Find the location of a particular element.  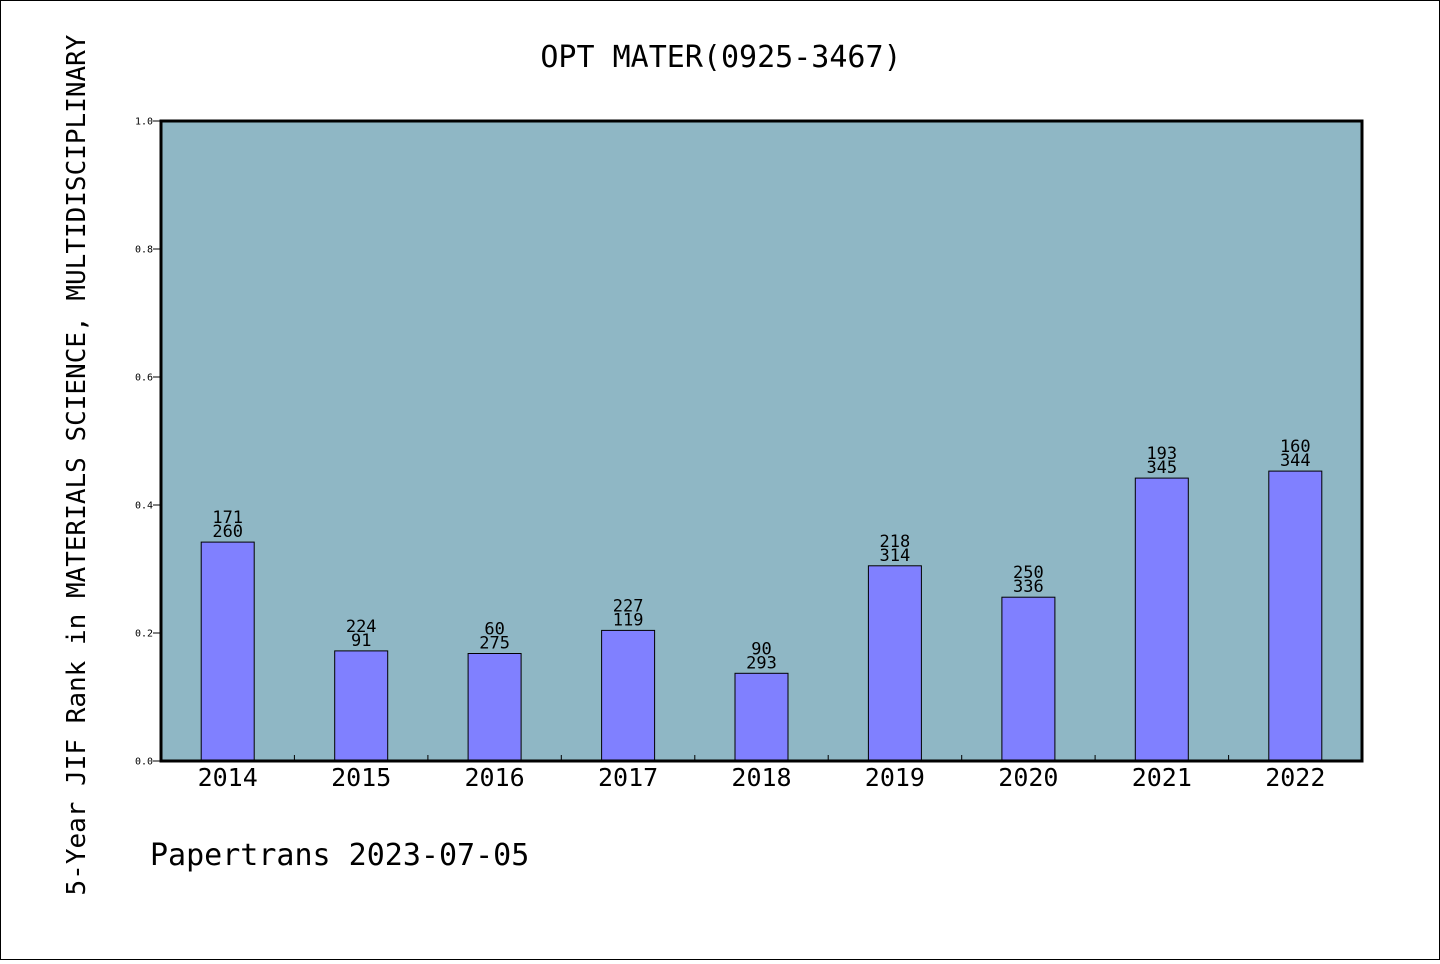

bar-label-top-2015: 224 is located at coordinates (361, 627).